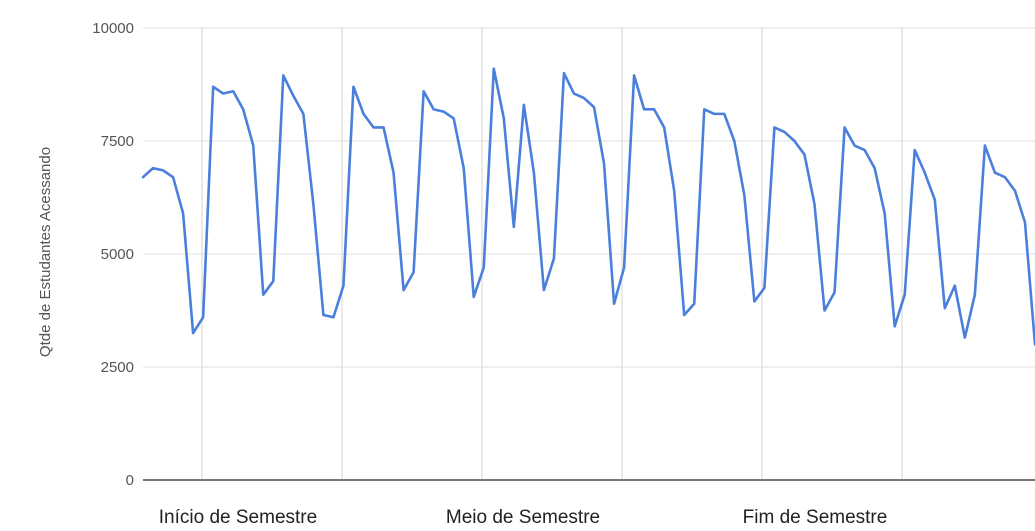 The width and height of the screenshot is (1035, 531). What do you see at coordinates (523, 517) in the screenshot?
I see `x-category-label: Meio de Semestre` at bounding box center [523, 517].